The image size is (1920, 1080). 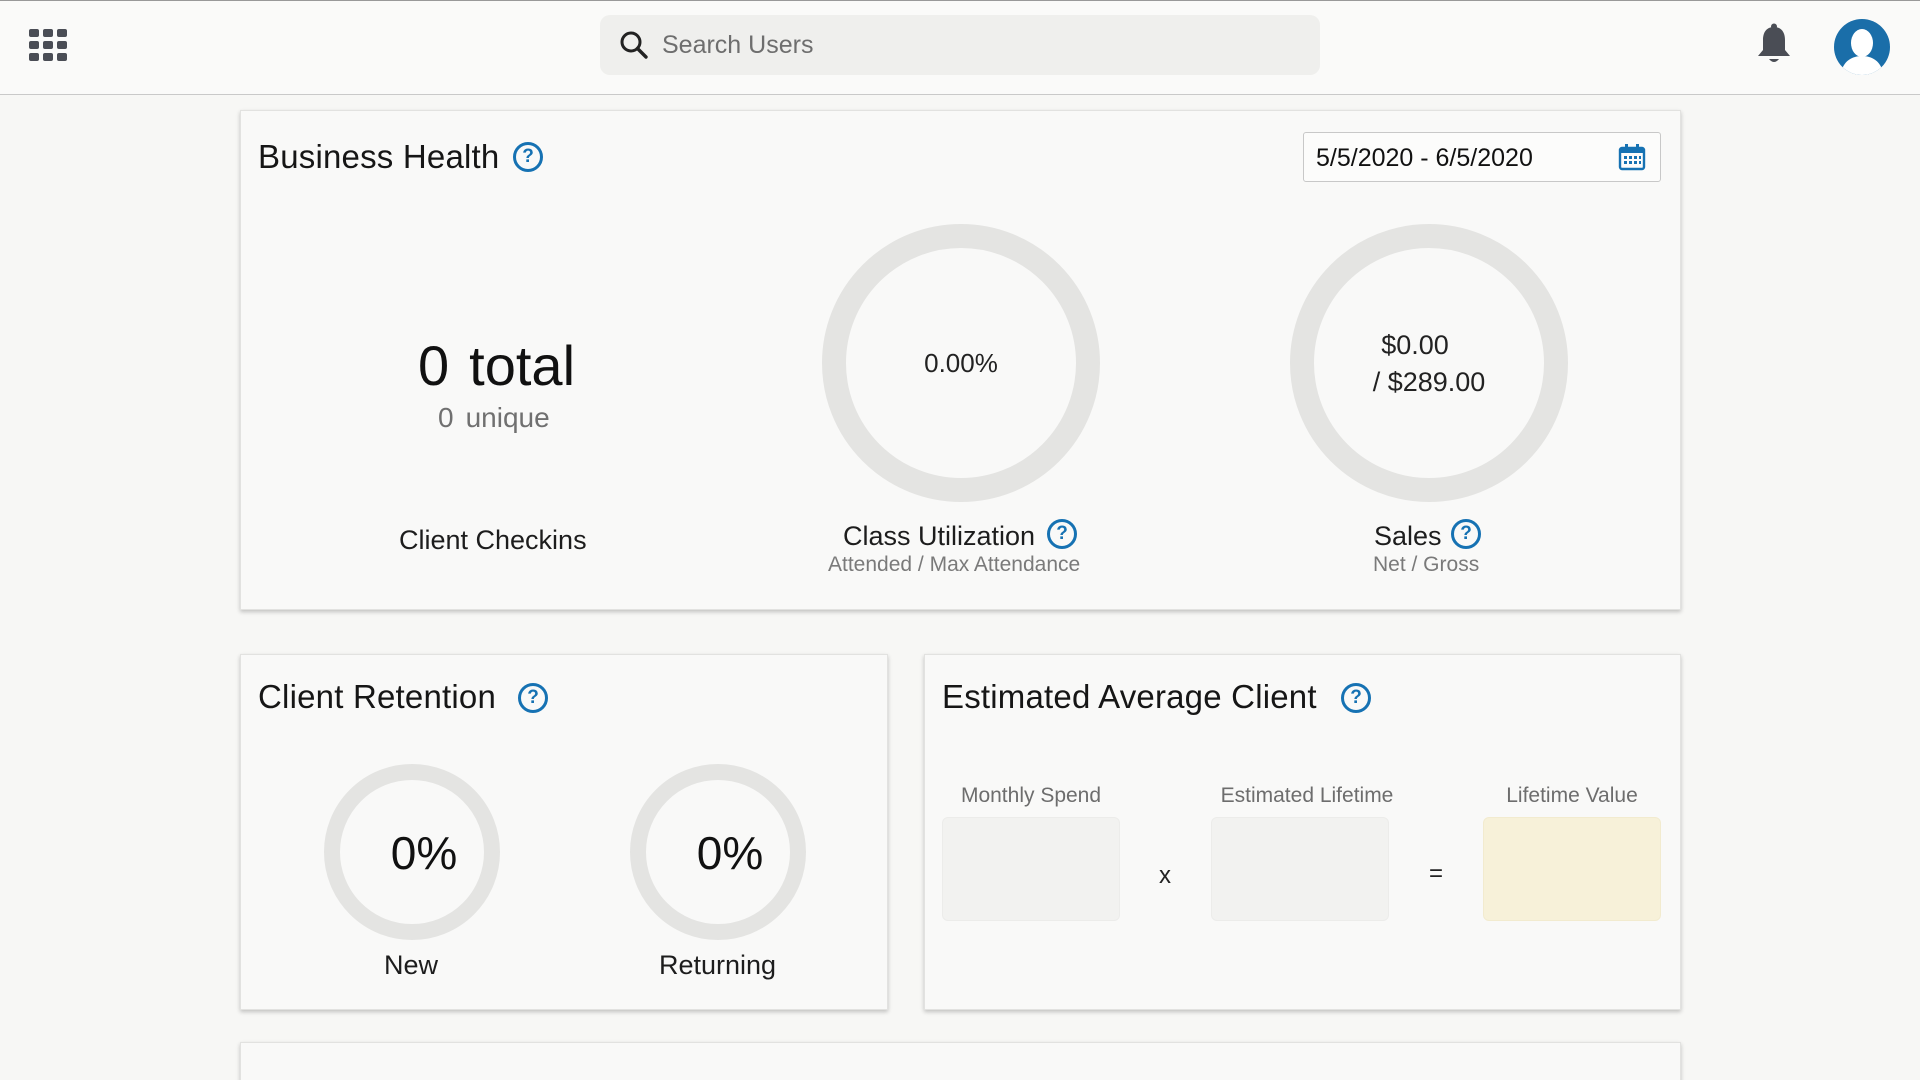 I want to click on checkins-total: 0 total, so click(x=496, y=365).